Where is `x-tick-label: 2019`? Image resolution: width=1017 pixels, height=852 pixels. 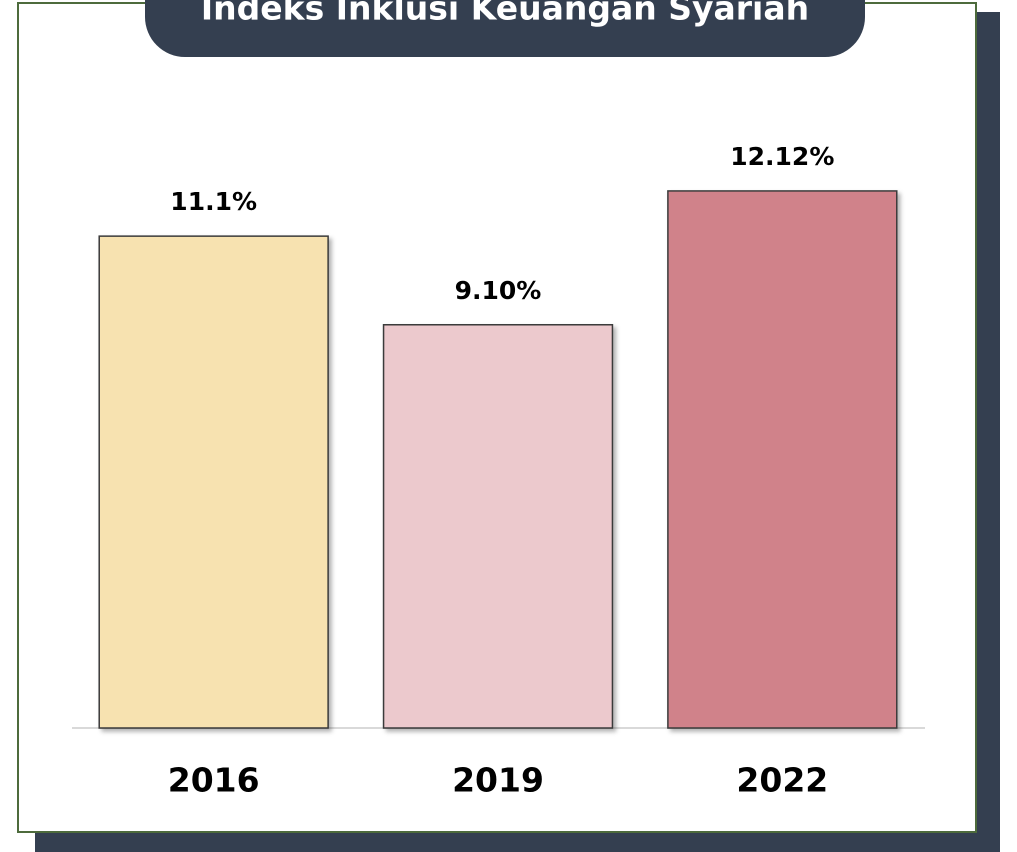
x-tick-label: 2019 is located at coordinates (498, 780).